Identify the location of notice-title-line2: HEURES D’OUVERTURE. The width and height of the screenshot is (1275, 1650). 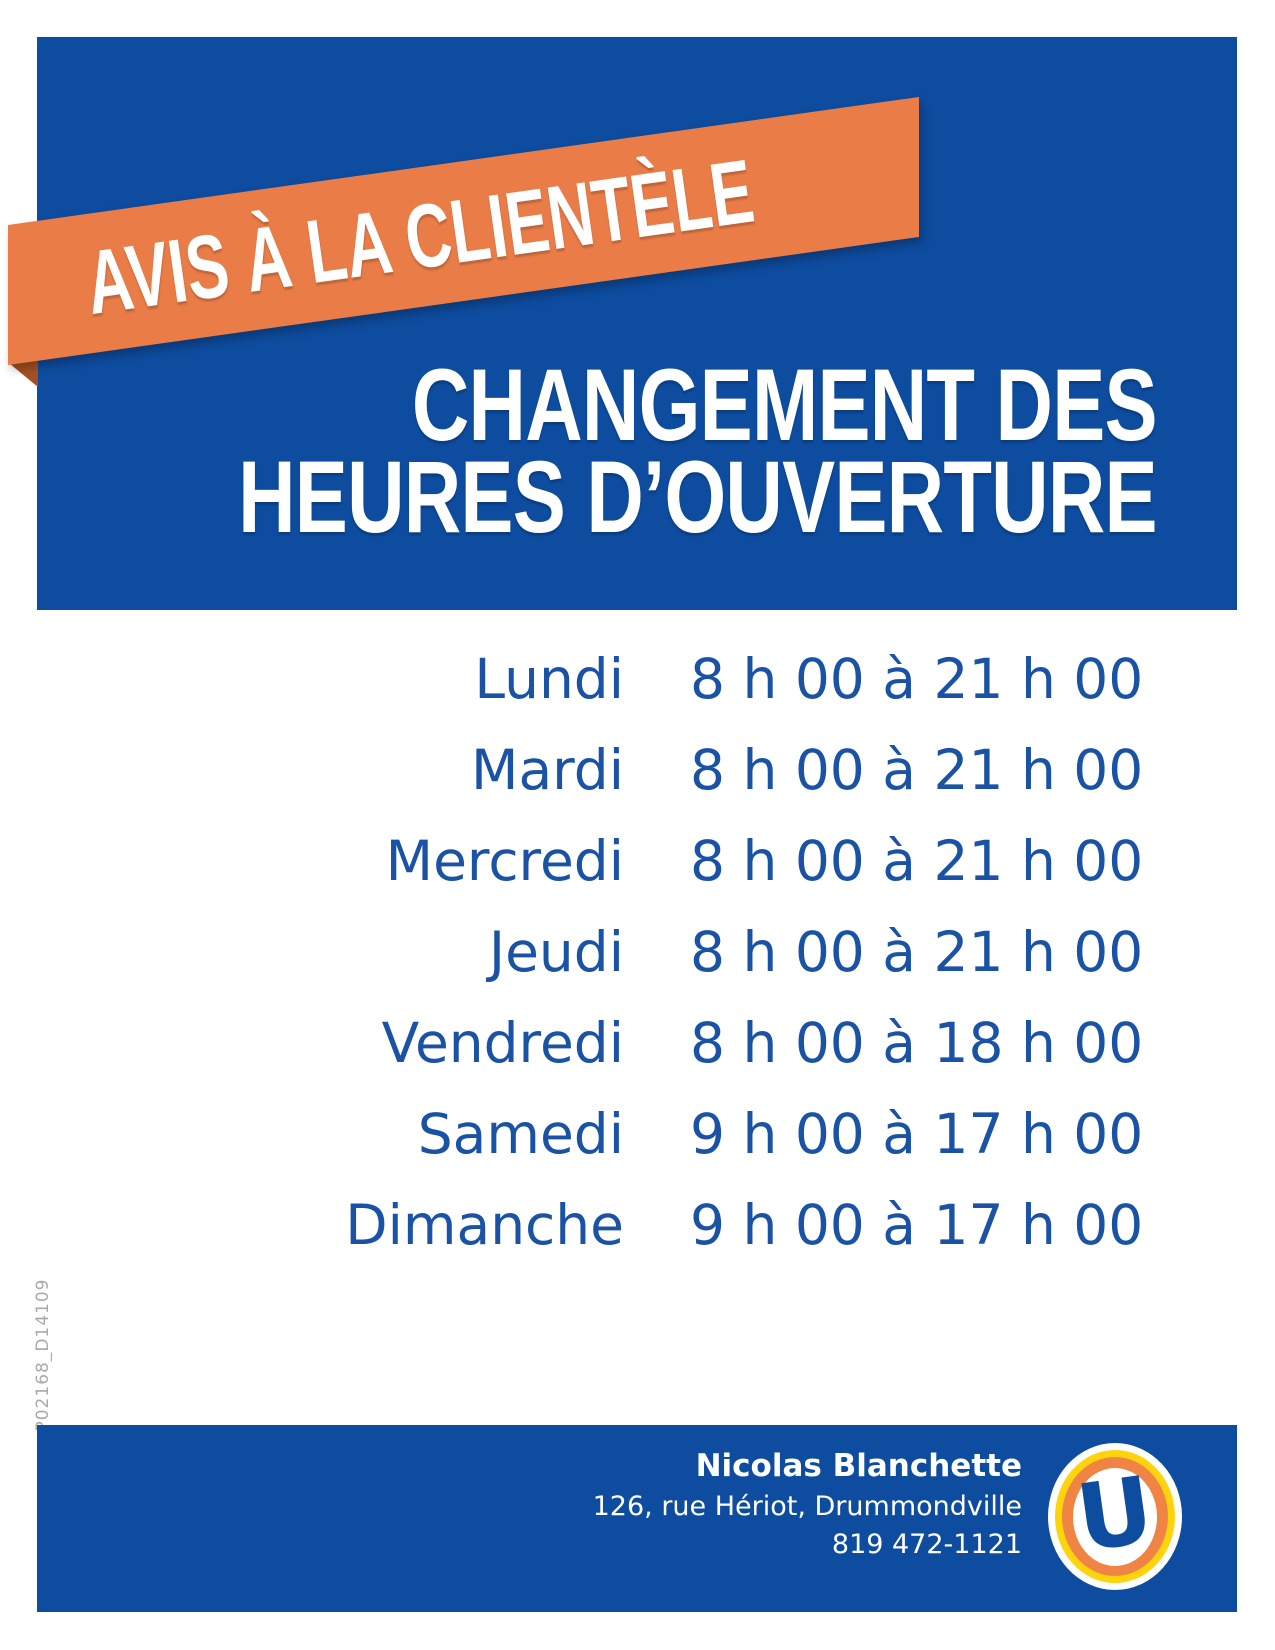
(697, 496).